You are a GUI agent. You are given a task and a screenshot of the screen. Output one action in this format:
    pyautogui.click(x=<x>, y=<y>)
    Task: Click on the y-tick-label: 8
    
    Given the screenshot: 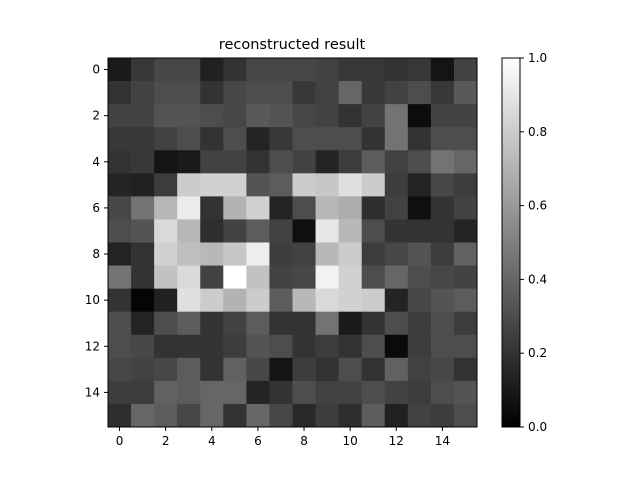 What is the action you would take?
    pyautogui.click(x=96, y=254)
    